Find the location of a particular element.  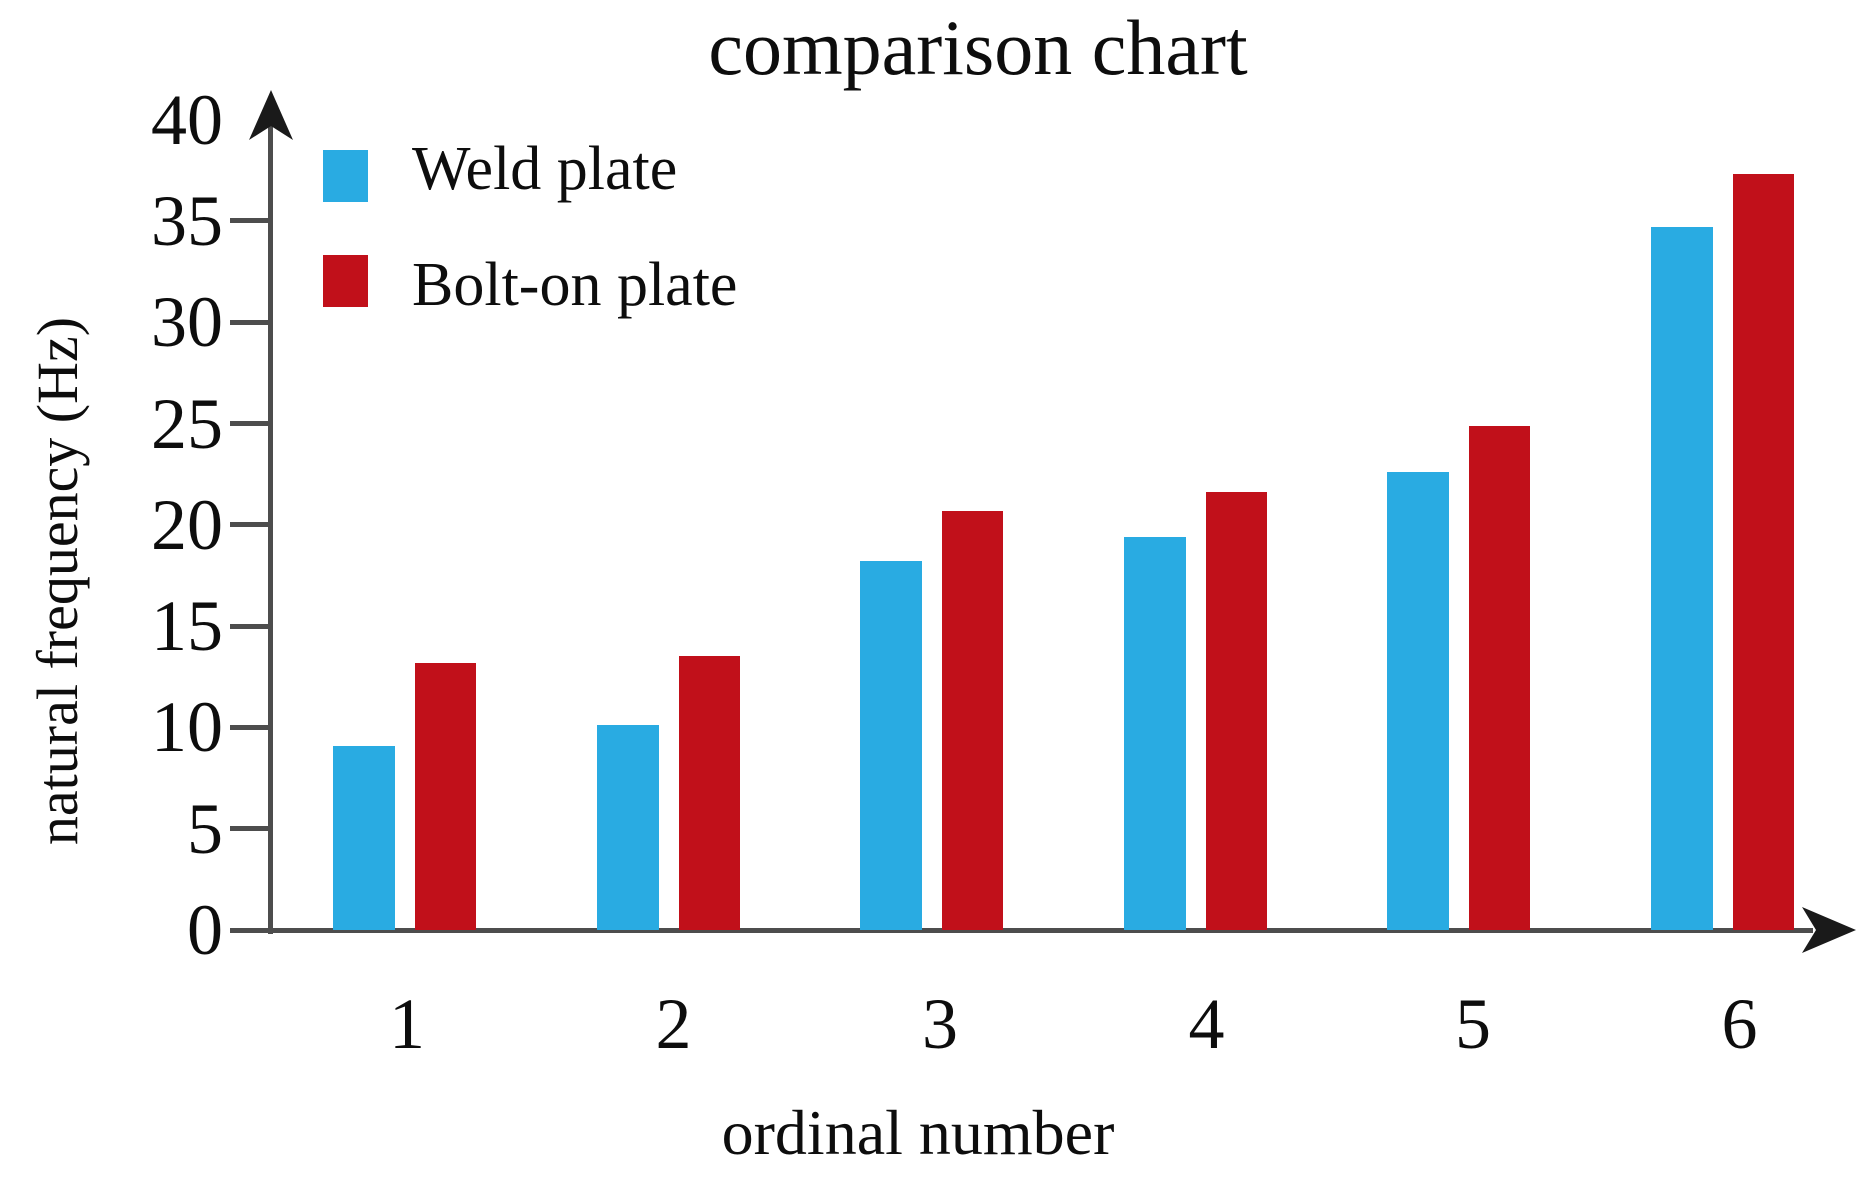

x-axis-line is located at coordinates (1040, 930).